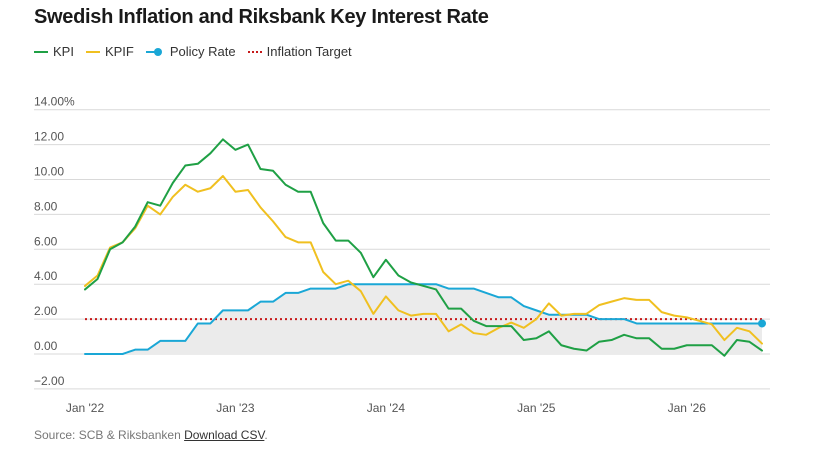 This screenshot has width=814, height=462. Describe the element at coordinates (202, 51) in the screenshot. I see `legend-label-policy-rate: Policy Rate` at that location.